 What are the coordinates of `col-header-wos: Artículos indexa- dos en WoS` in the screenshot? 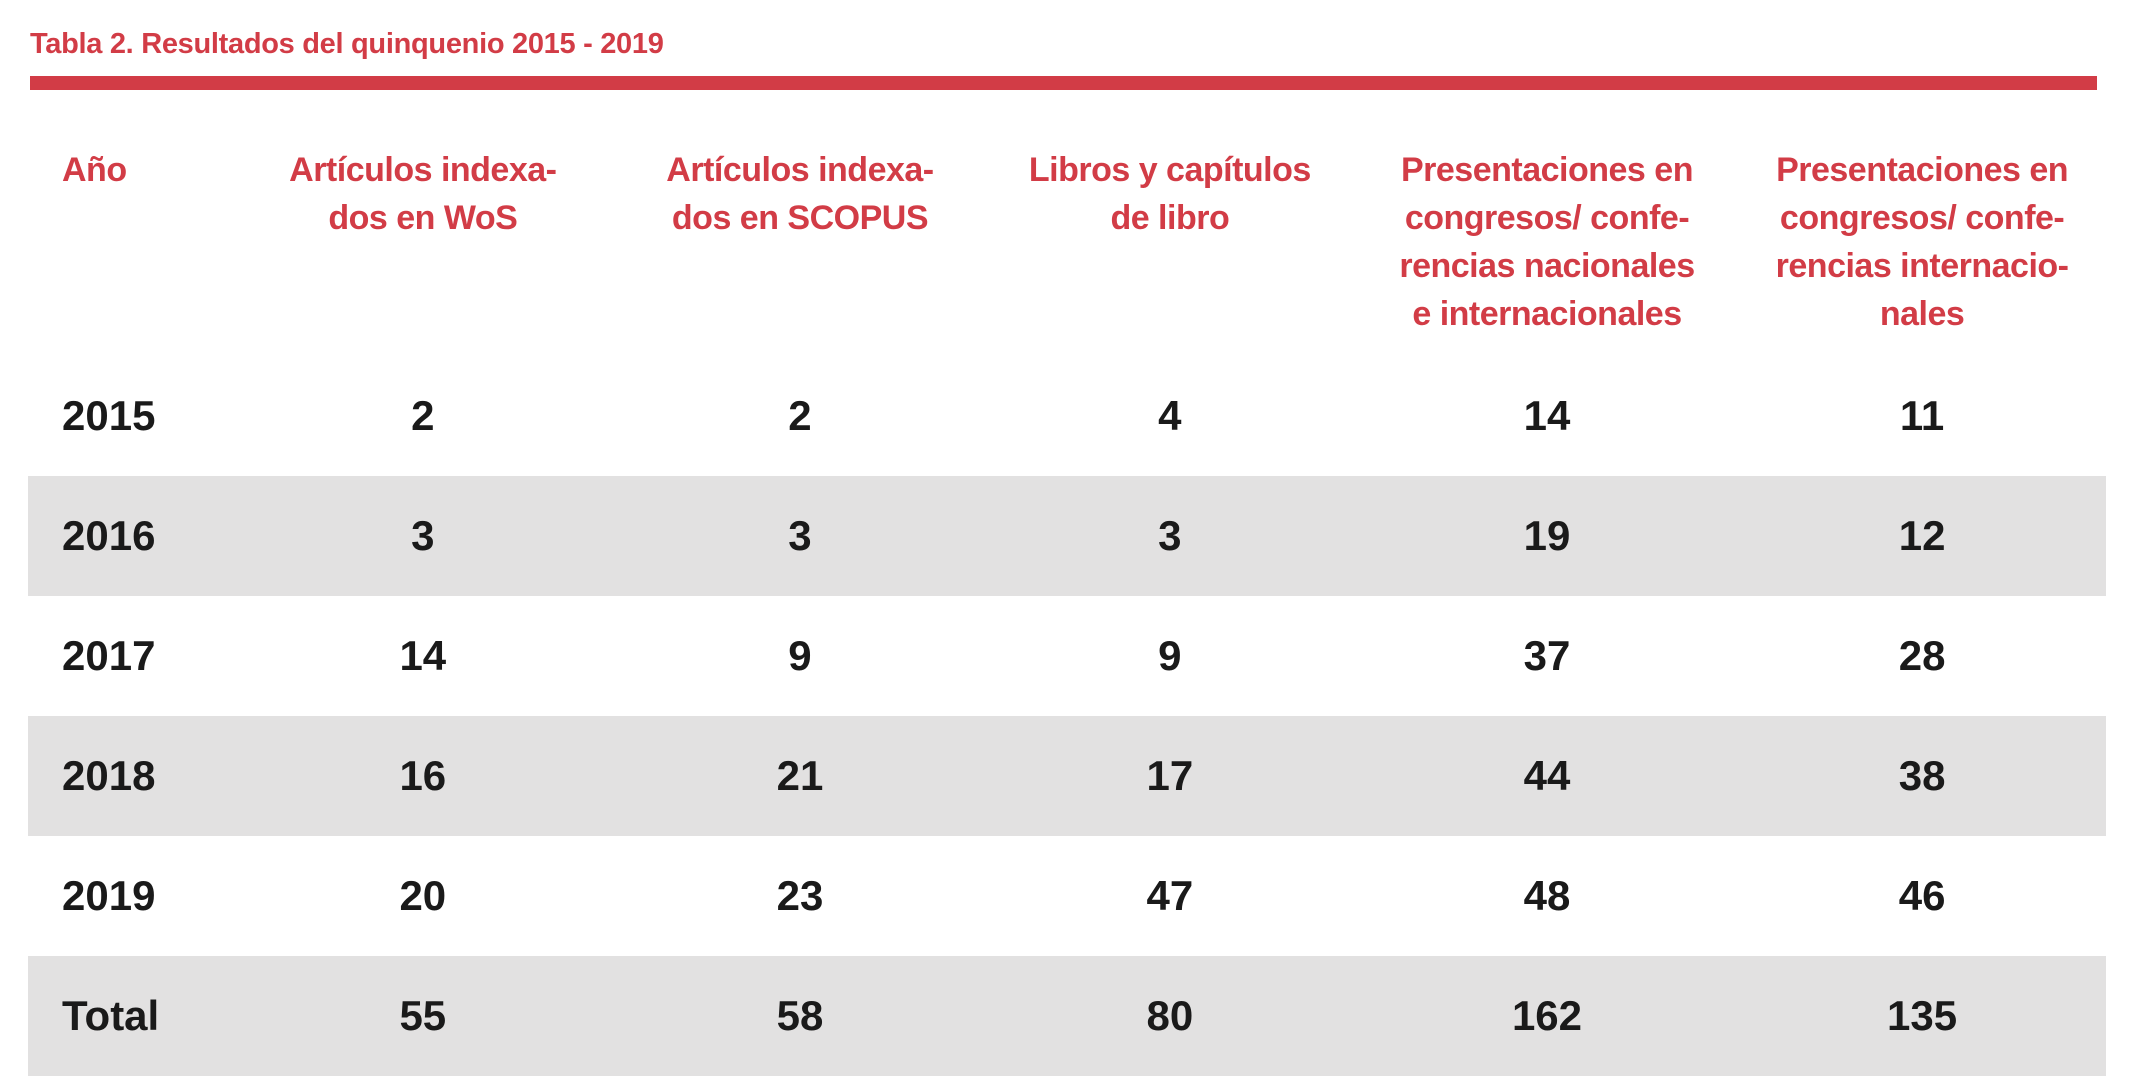 It's located at (423, 194).